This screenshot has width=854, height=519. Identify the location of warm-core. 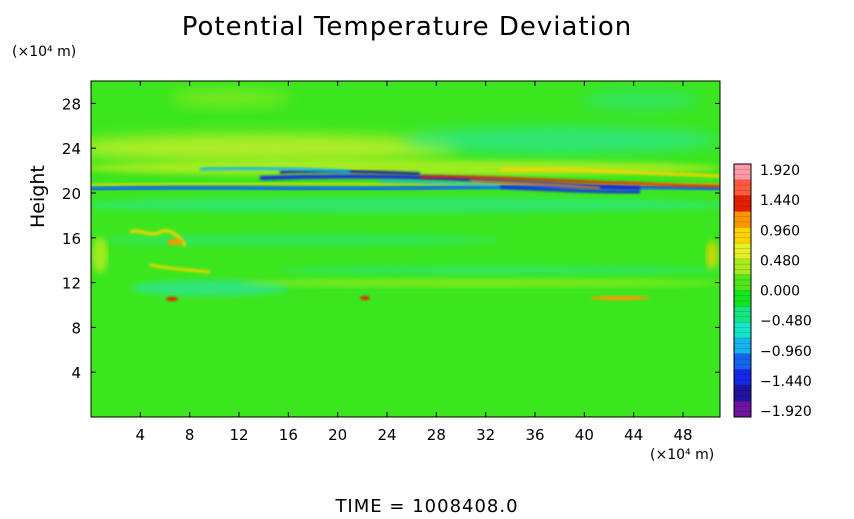
(569, 181).